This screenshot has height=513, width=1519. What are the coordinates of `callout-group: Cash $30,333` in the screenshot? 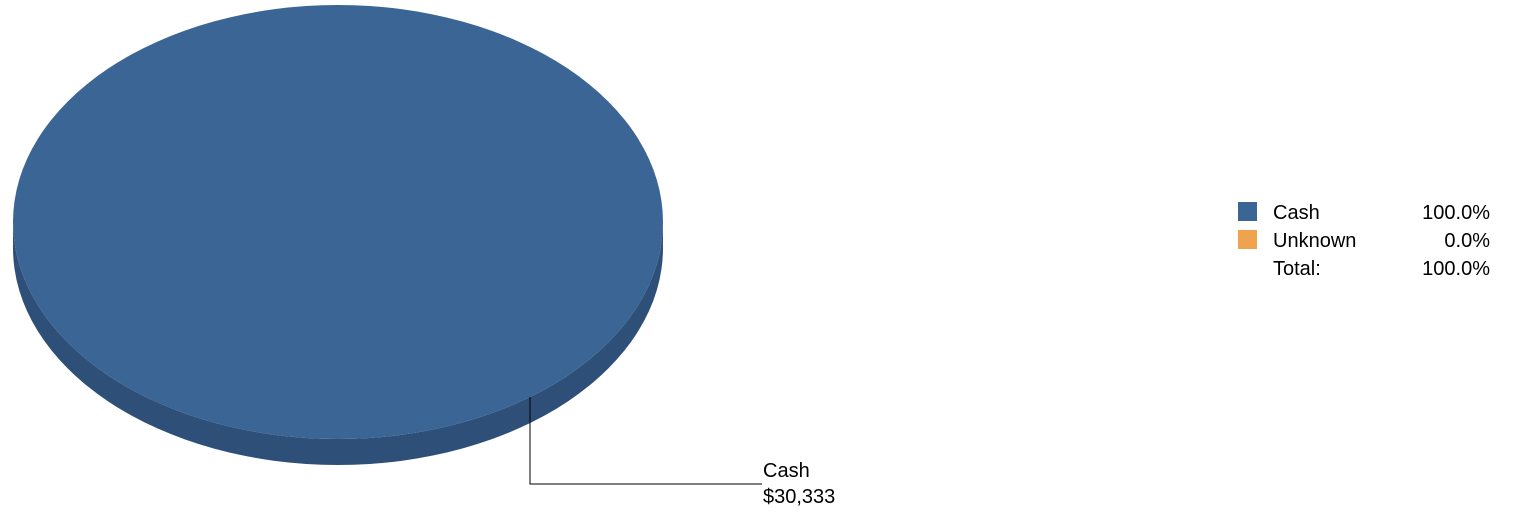 It's located at (682, 452).